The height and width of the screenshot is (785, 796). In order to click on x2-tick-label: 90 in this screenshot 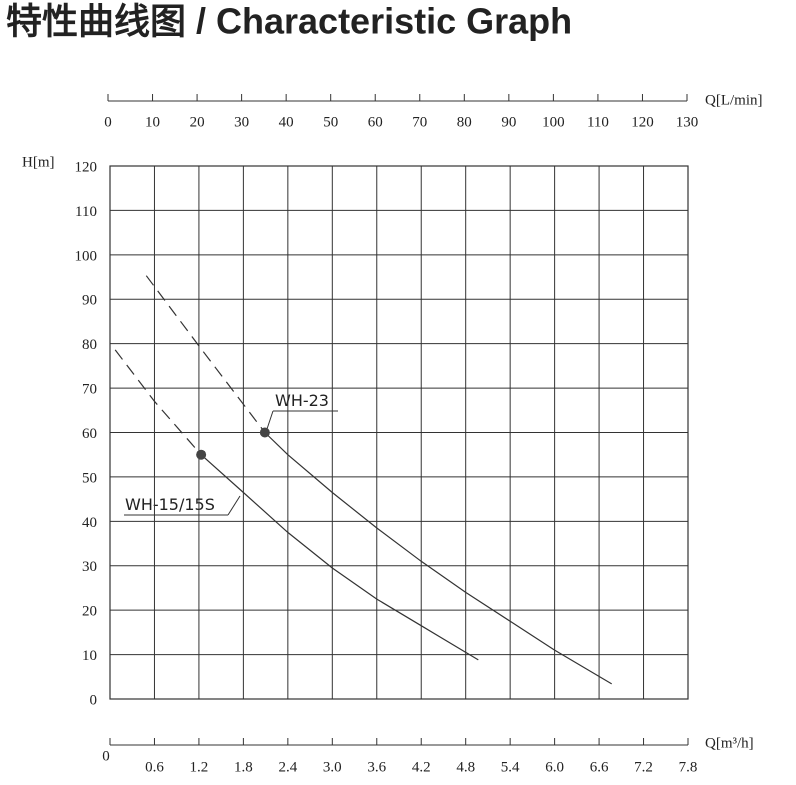, I will do `click(508, 122)`.